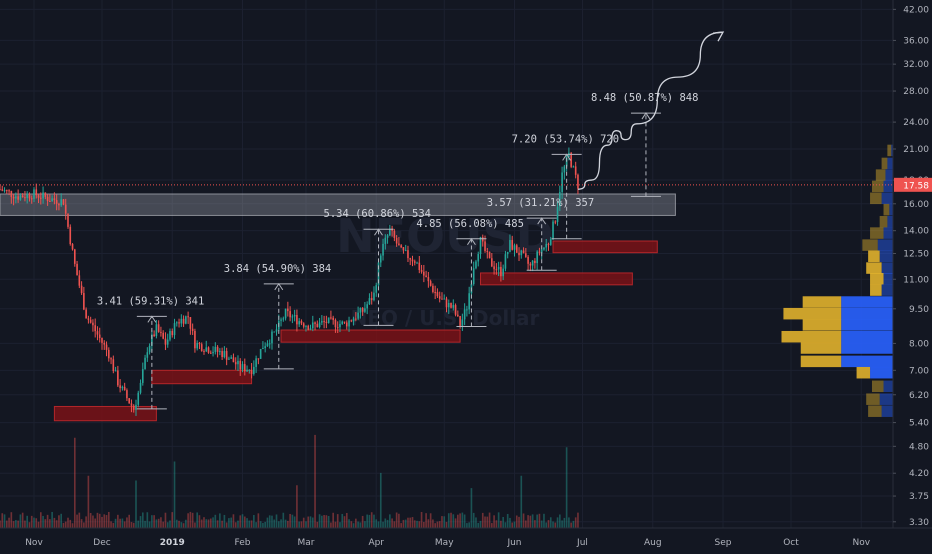 The width and height of the screenshot is (932, 554). What do you see at coordinates (305, 543) in the screenshot?
I see `time-axis-label: Mar` at bounding box center [305, 543].